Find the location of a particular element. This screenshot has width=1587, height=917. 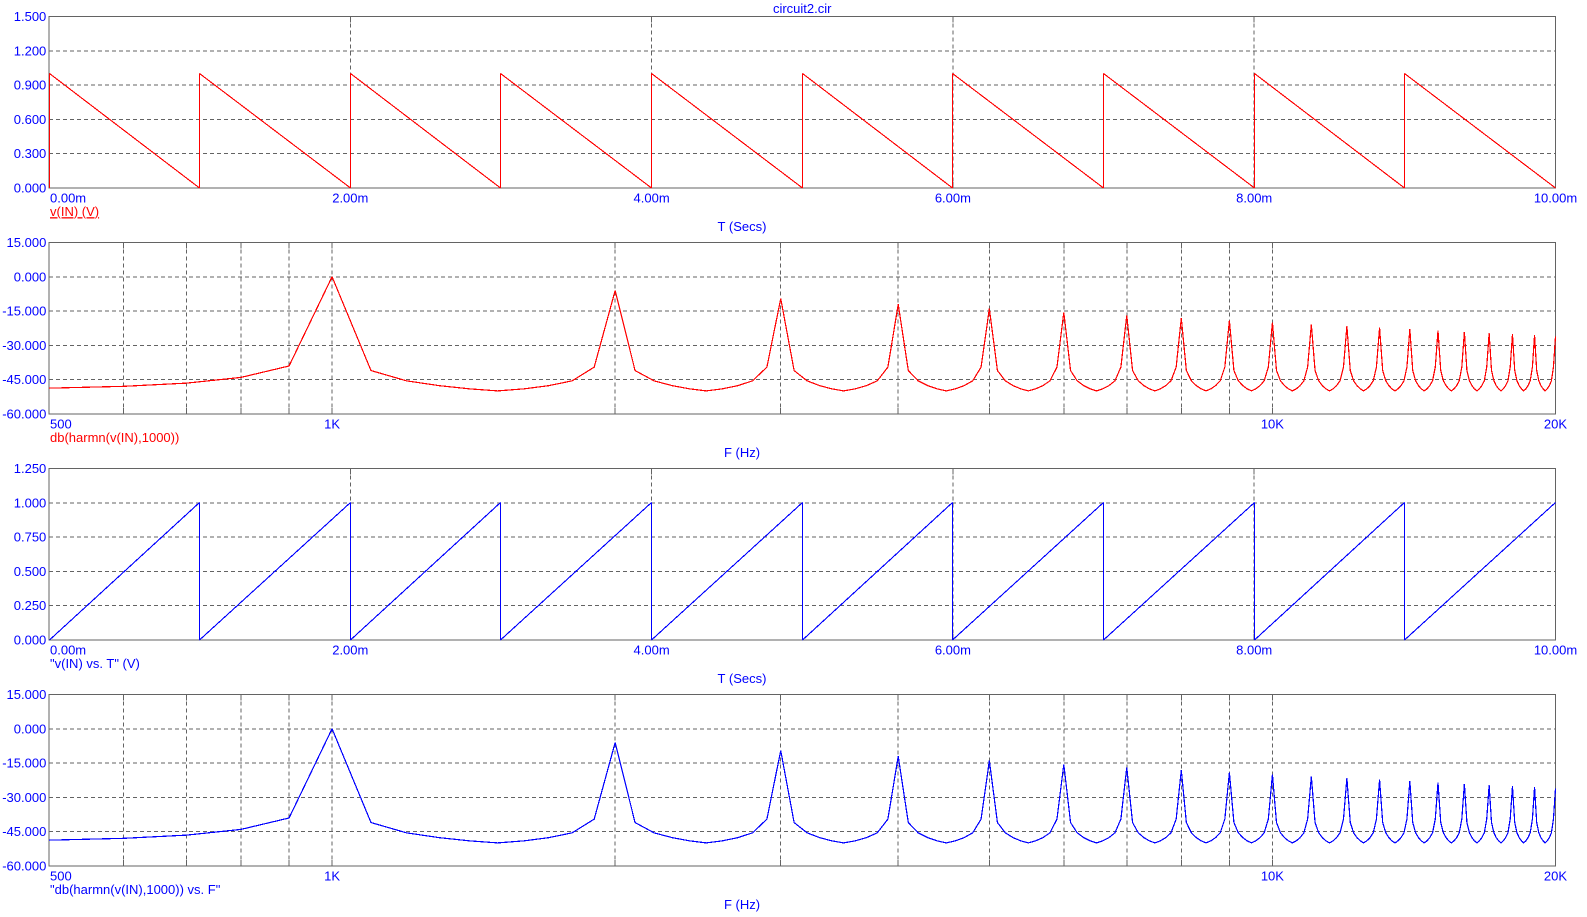

svg-text: circuit2.cir is located at coordinates (802, 8).